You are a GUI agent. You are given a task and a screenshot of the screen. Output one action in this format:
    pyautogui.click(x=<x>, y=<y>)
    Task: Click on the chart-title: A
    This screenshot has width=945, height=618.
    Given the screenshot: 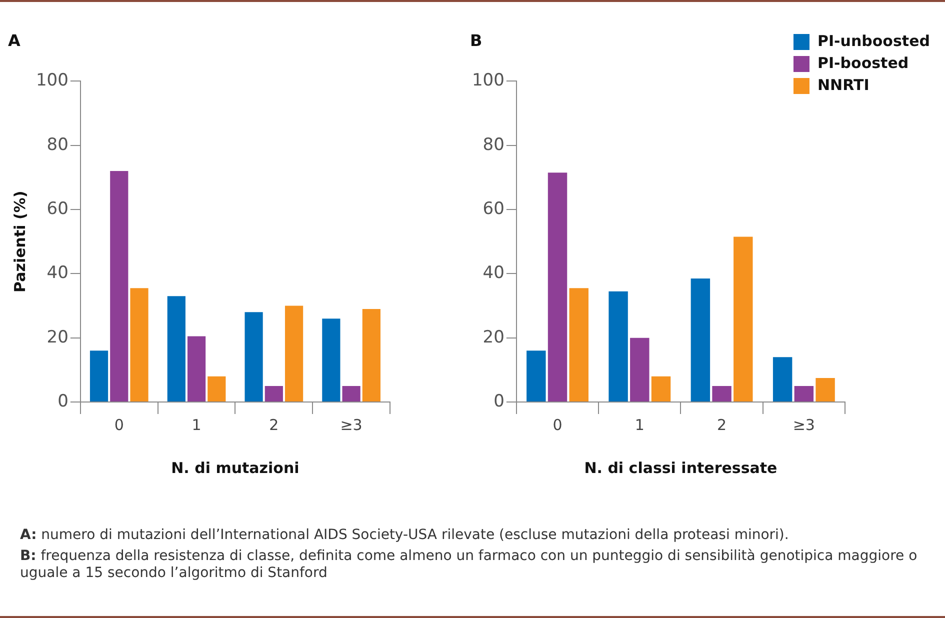 What is the action you would take?
    pyautogui.click(x=14, y=40)
    